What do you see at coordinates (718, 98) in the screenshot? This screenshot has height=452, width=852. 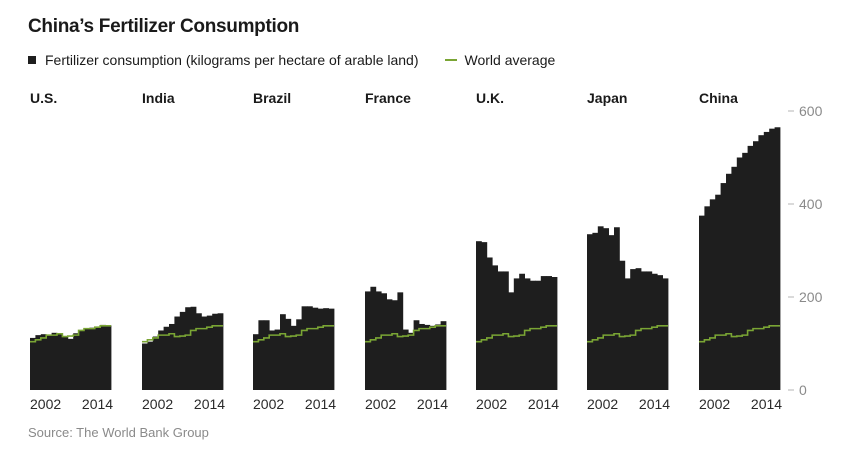 I see `panel-label: China` at bounding box center [718, 98].